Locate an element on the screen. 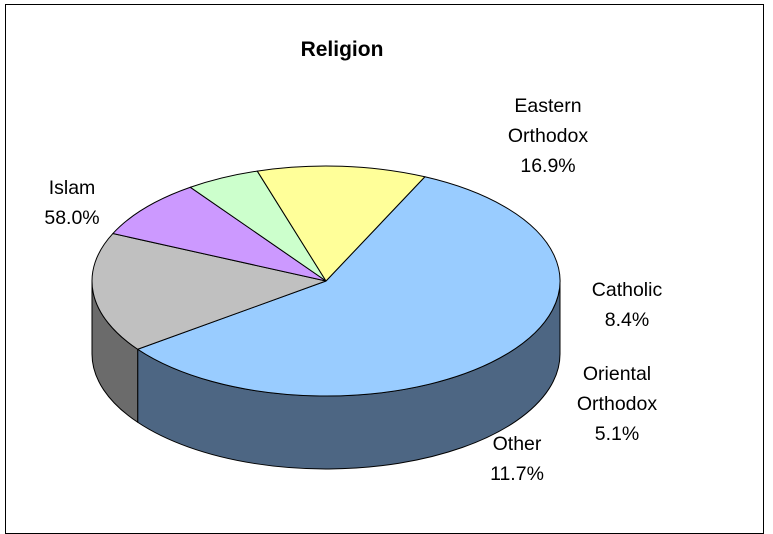  slice-label-4: Oriental Orthodox 5.1% is located at coordinates (617, 404).